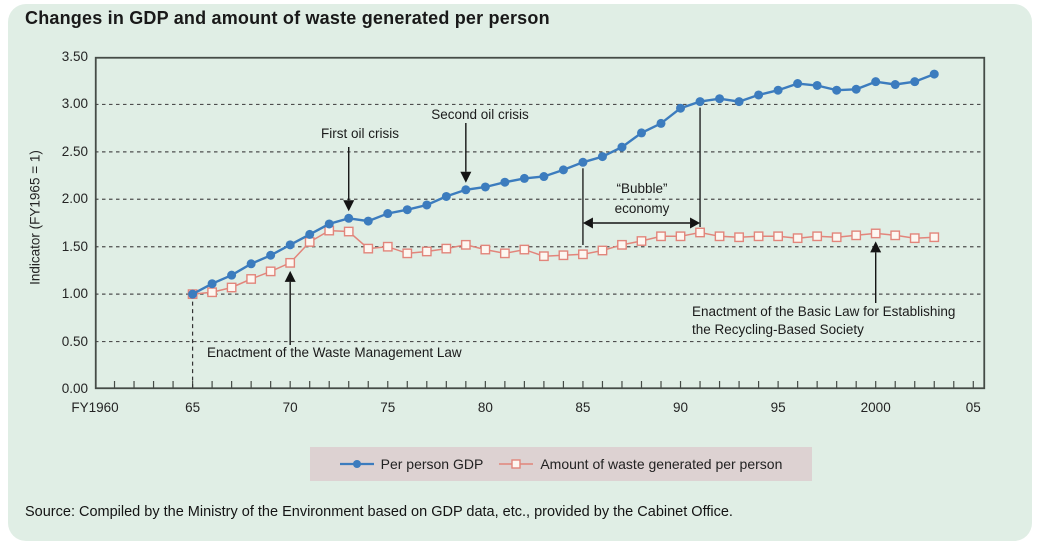 The width and height of the screenshot is (1043, 550). Describe the element at coordinates (432, 464) in the screenshot. I see `legend-label-gdp: Per person GDP` at that location.